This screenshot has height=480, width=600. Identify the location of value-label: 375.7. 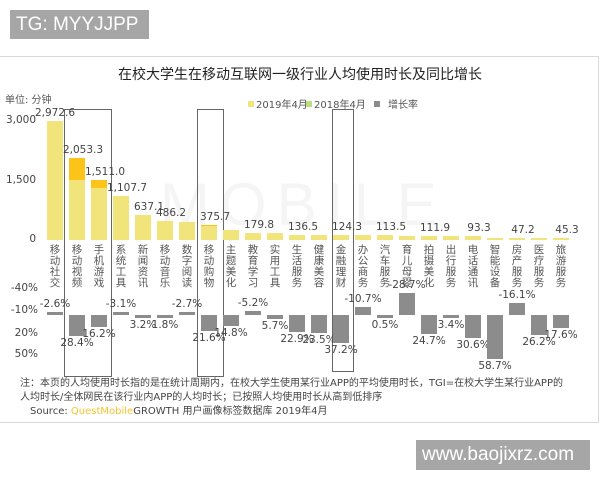
(215, 216).